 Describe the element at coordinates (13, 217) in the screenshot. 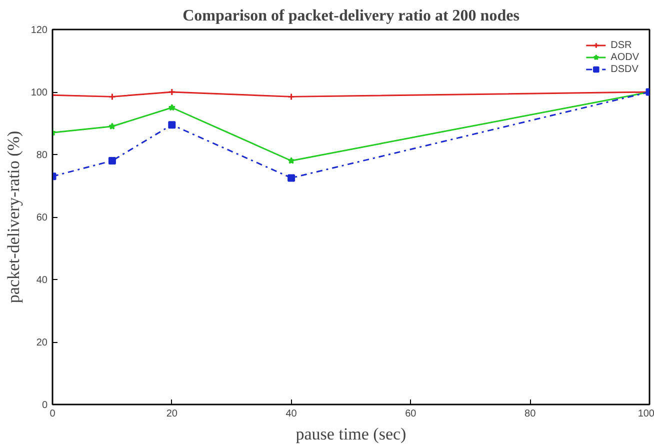

I see `y-axis-title: packet-delivery-ratio (%)` at that location.